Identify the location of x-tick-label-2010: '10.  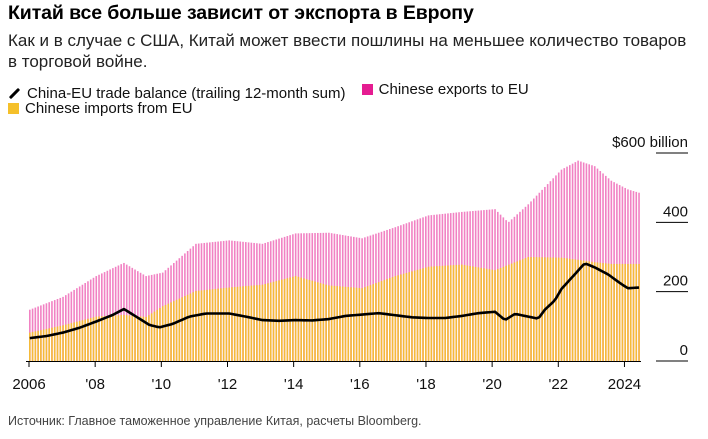
(162, 384).